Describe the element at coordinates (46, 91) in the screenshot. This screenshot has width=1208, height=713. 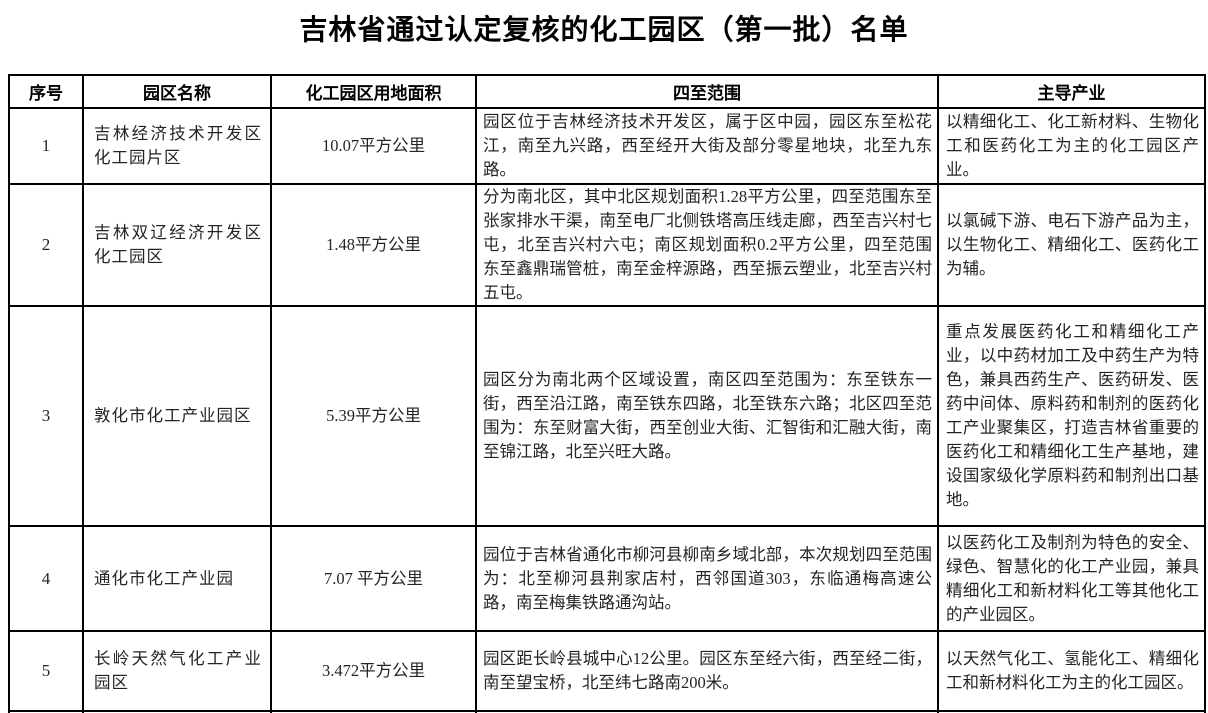
I see `column-header-index: 序号` at that location.